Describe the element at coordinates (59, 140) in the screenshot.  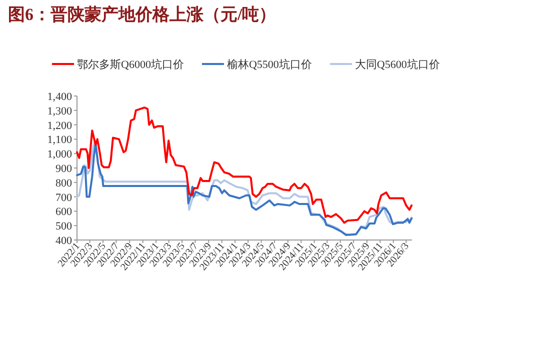
I see `y-tick-label: 1,100` at that location.